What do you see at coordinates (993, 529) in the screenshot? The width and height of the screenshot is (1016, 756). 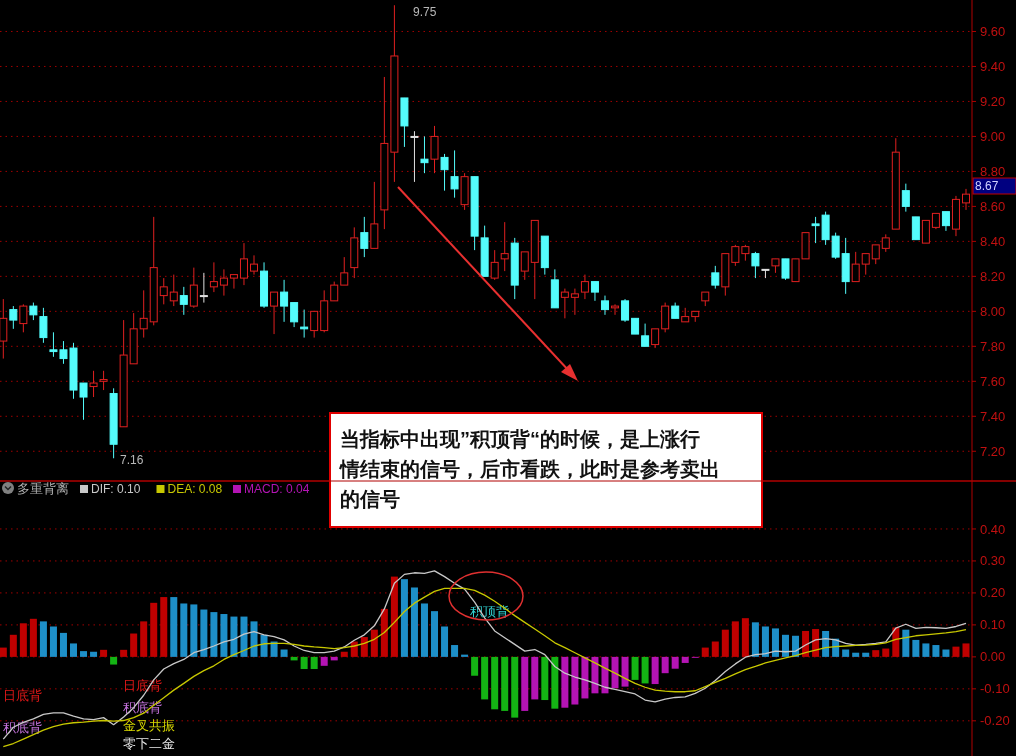 I see `y-tick-label: 0.40` at bounding box center [993, 529].